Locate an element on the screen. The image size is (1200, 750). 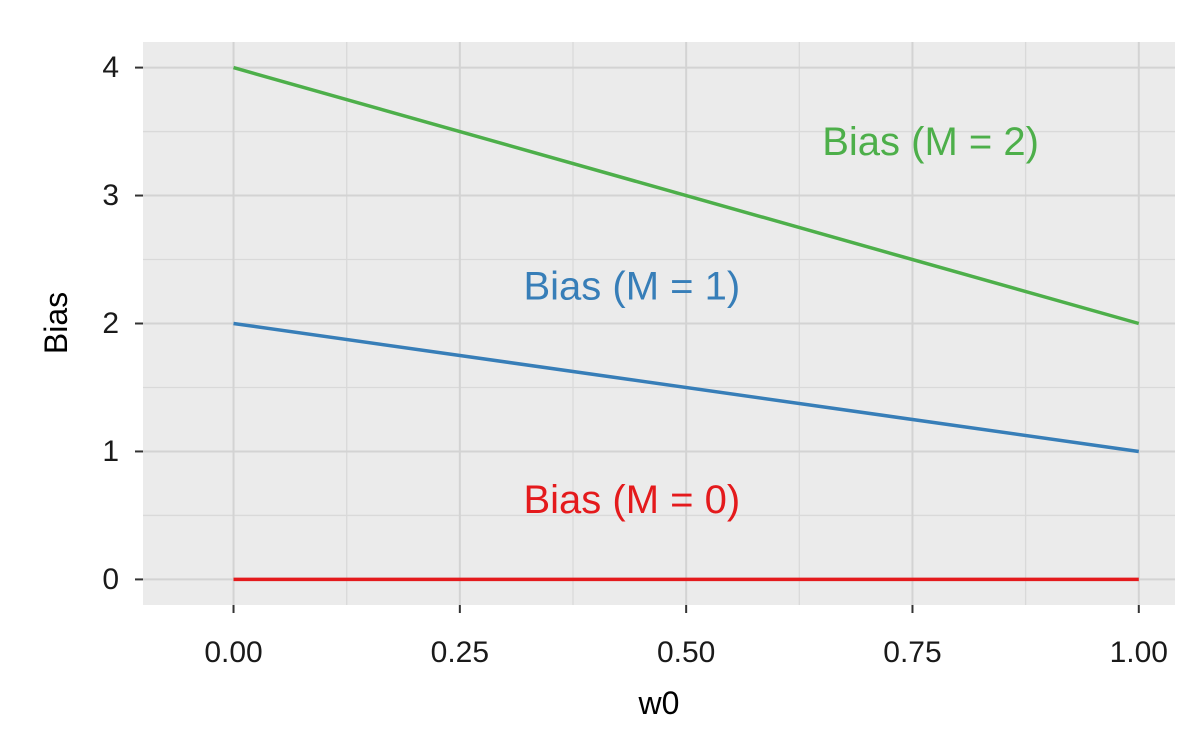
annotation-label-m0: Bias (M = 0) is located at coordinates (631, 500).